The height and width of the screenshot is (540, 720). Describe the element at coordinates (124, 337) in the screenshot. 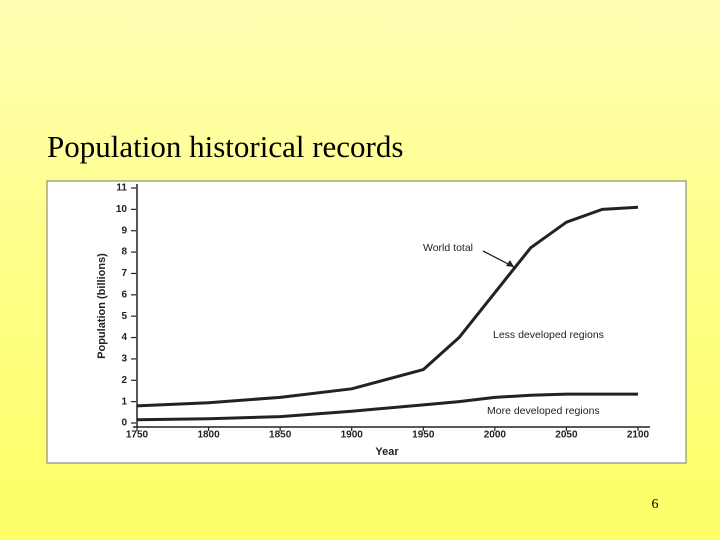

I see `y-tick-label: 4` at that location.